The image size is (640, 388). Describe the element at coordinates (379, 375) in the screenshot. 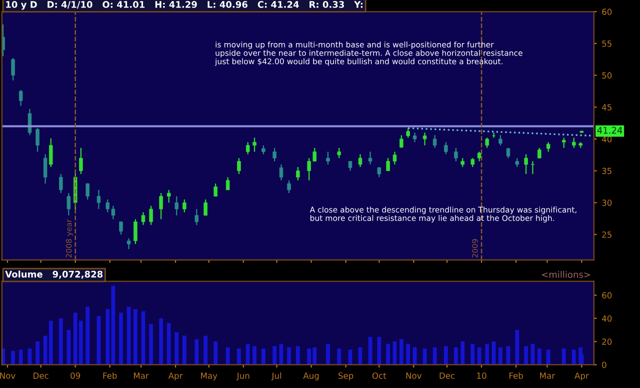

I see `x-tick-label: Oct` at that location.